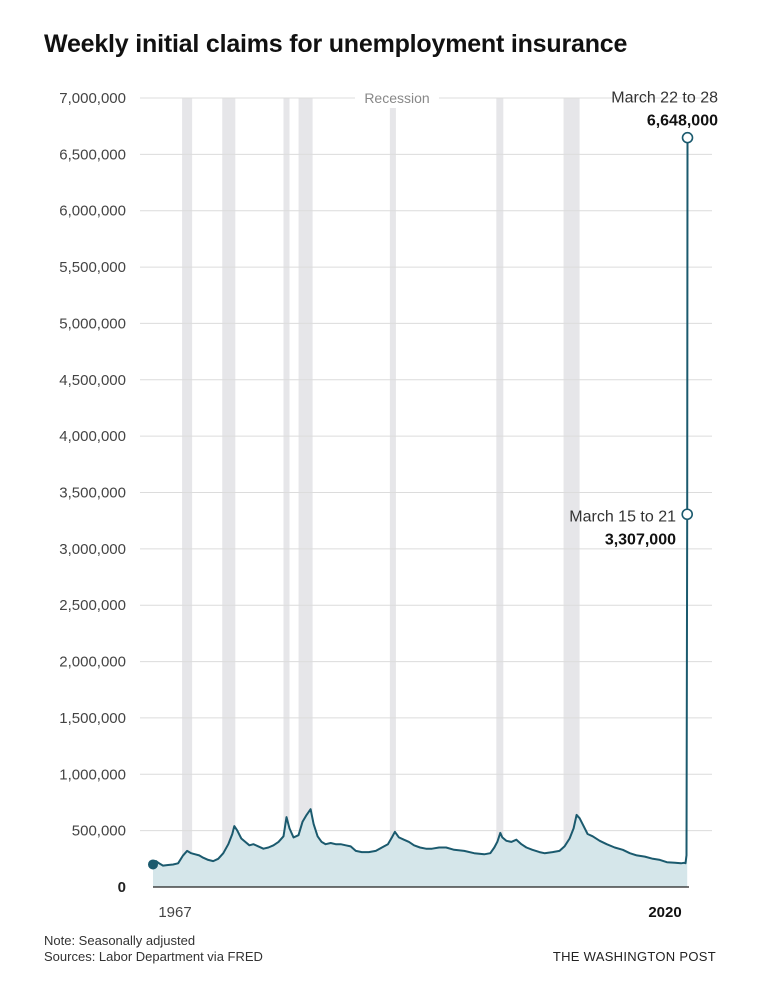 This screenshot has width=760, height=996. I want to click on y-tick-label: 5,000,000, so click(92, 323).